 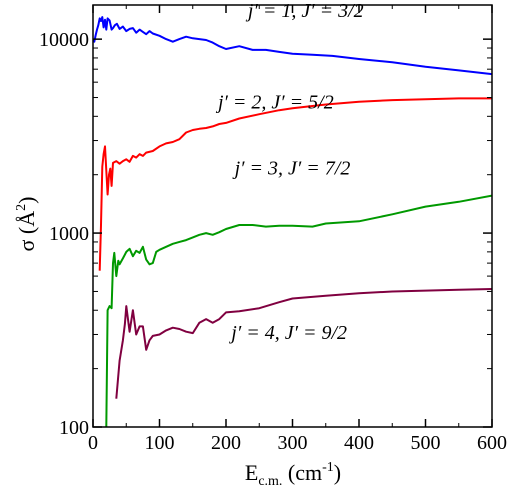 I want to click on x-tick-label: 100, so click(x=160, y=443).